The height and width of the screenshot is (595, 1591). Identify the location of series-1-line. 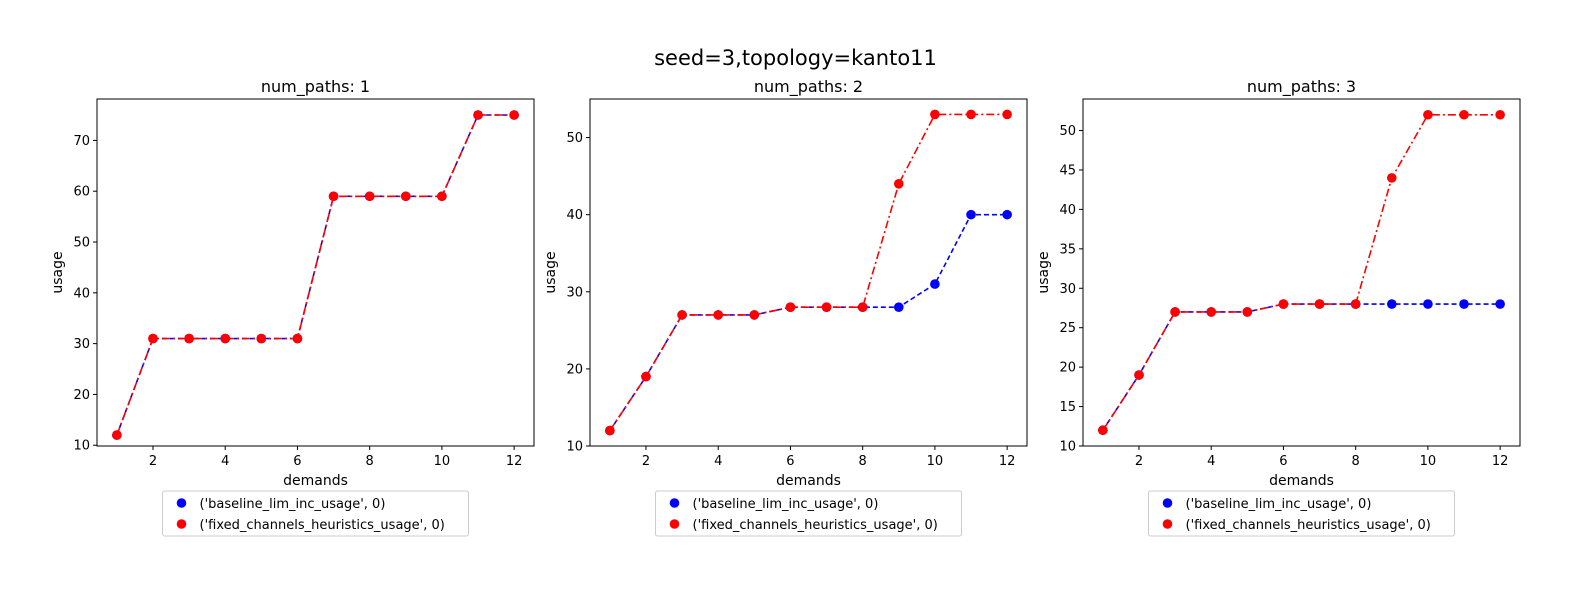
(1301, 367).